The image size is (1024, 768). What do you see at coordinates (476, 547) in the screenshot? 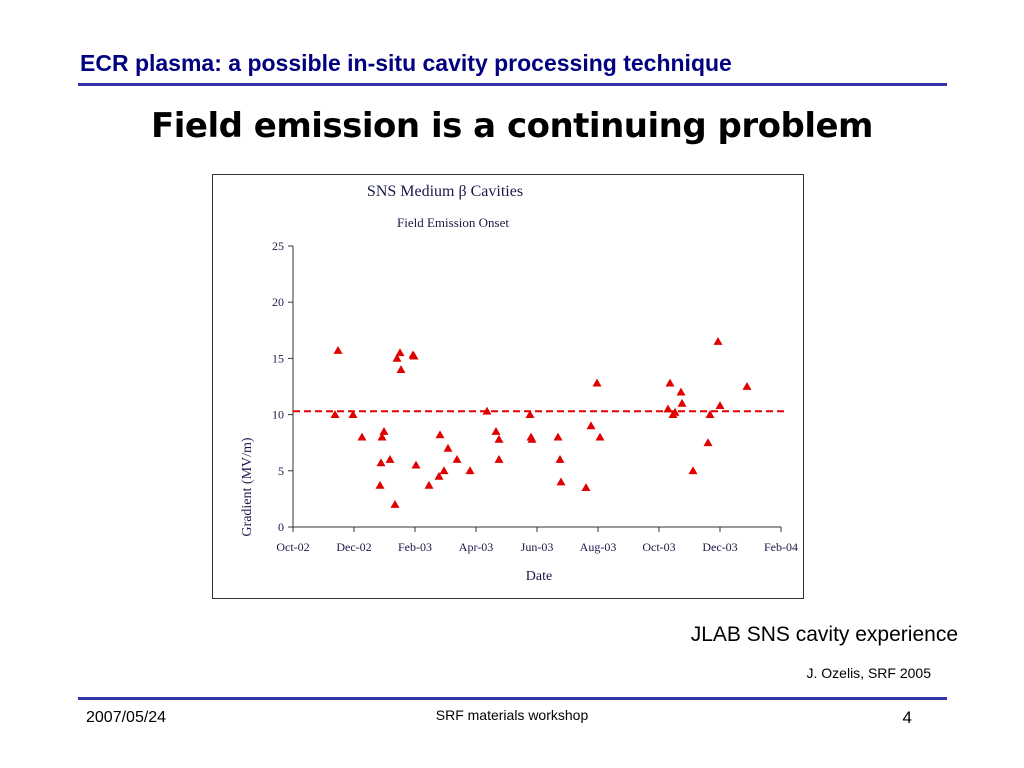
I see `x-tick-label: Apr-03` at bounding box center [476, 547].